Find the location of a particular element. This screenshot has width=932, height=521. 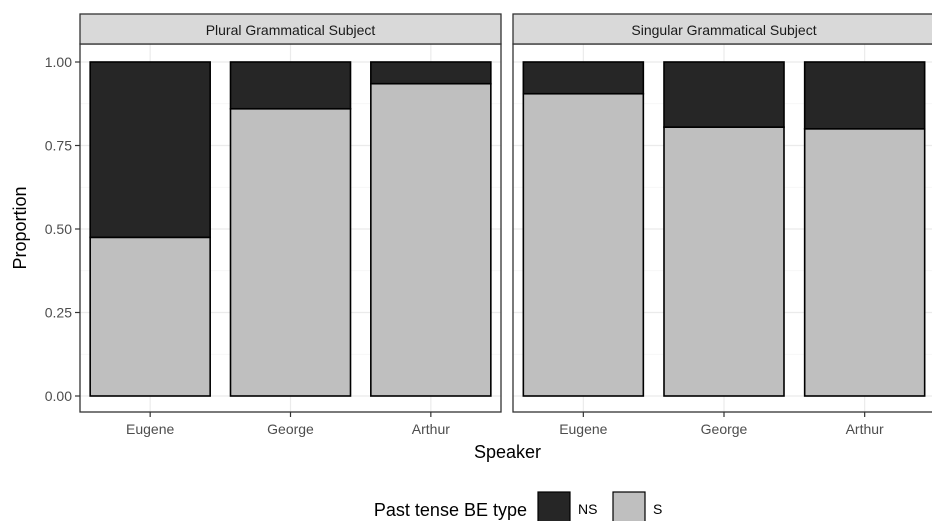

y-tick-label: 1.00 is located at coordinates (58, 62).